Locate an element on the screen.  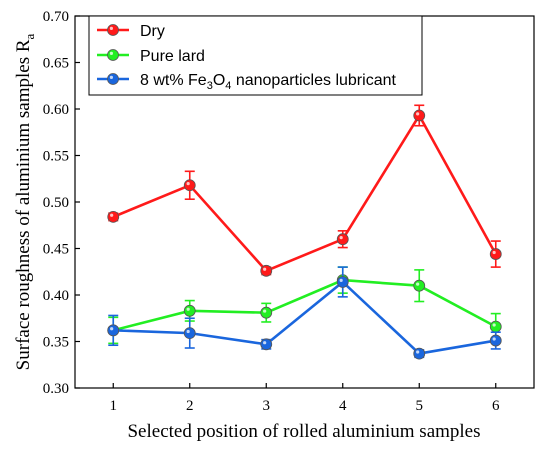
legend-box is located at coordinates (255, 55).